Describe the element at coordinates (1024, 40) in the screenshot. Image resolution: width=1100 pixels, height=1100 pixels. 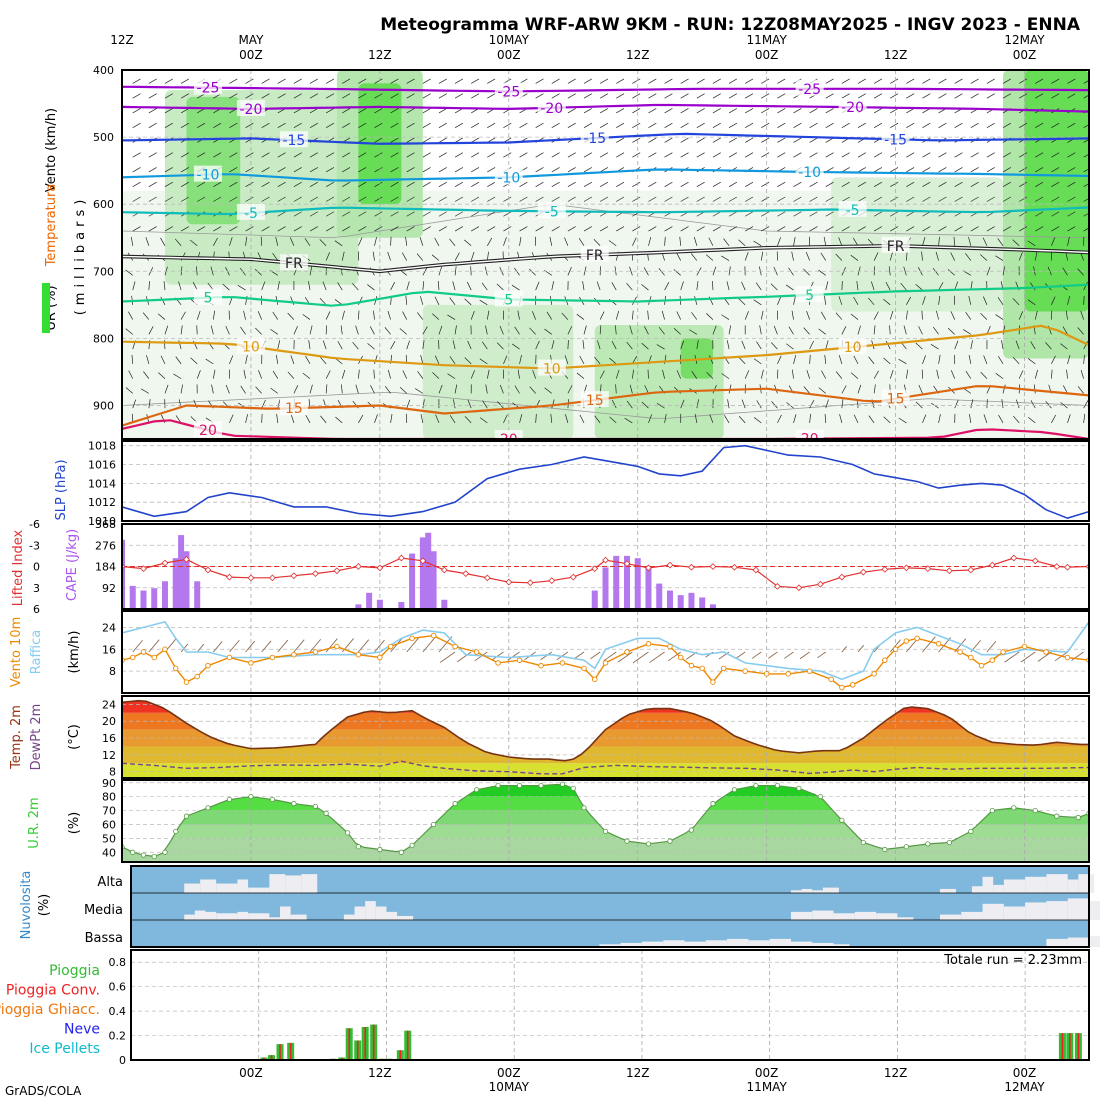
I see `top-time-label: 12MAY` at that location.